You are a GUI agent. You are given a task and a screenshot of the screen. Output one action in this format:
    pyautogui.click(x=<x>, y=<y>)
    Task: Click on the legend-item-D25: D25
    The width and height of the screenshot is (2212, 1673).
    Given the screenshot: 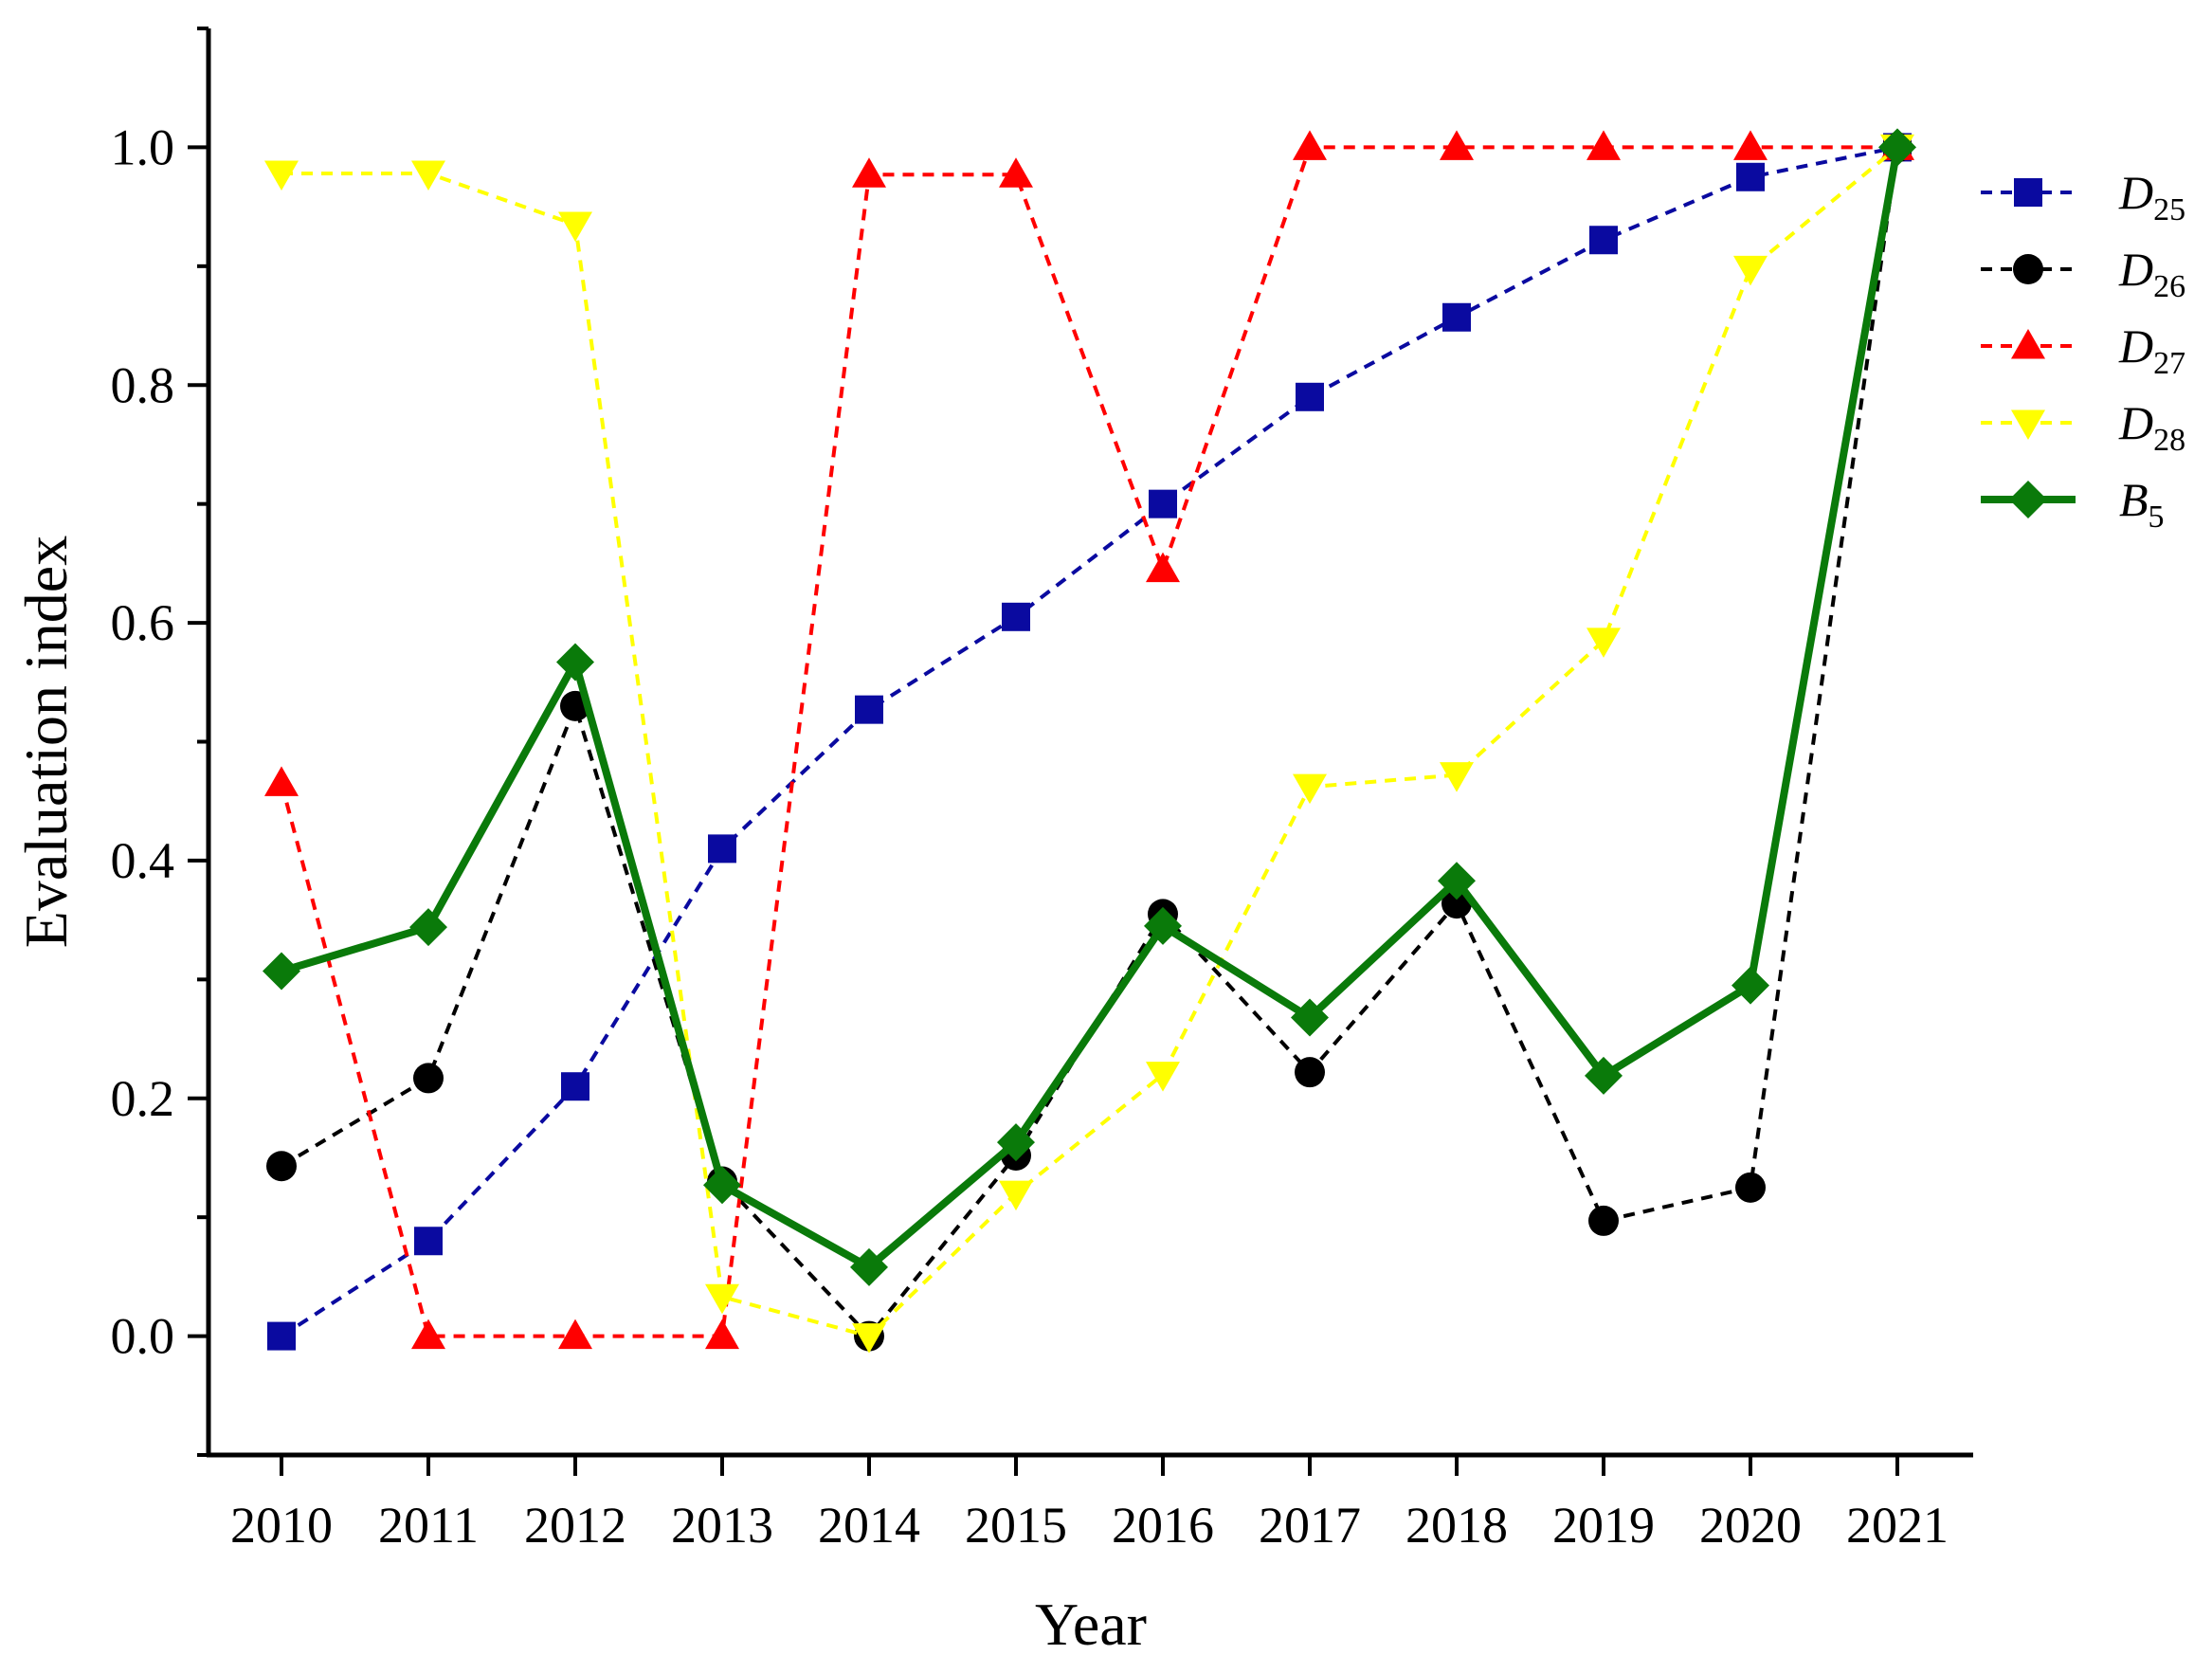 What is the action you would take?
    pyautogui.click(x=2083, y=196)
    